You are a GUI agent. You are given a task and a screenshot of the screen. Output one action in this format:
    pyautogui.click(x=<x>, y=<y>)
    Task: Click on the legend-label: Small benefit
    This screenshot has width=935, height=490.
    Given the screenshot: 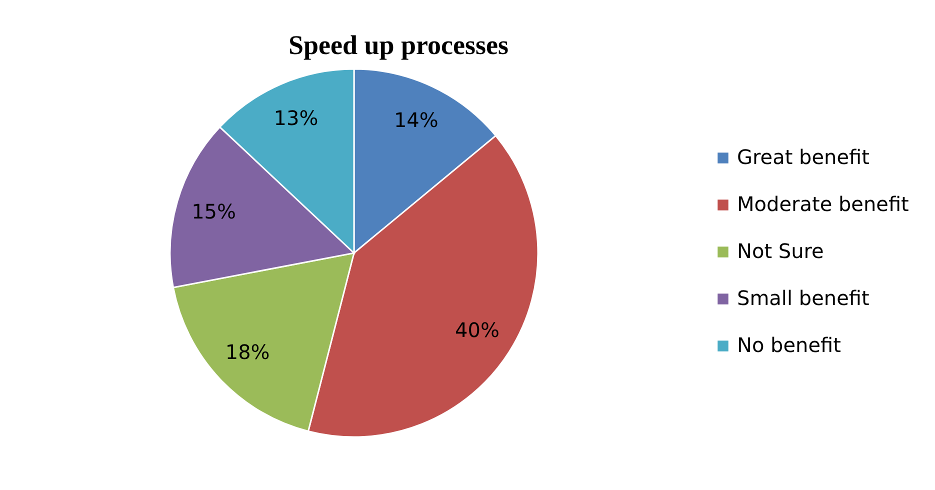 What is the action you would take?
    pyautogui.click(x=803, y=298)
    